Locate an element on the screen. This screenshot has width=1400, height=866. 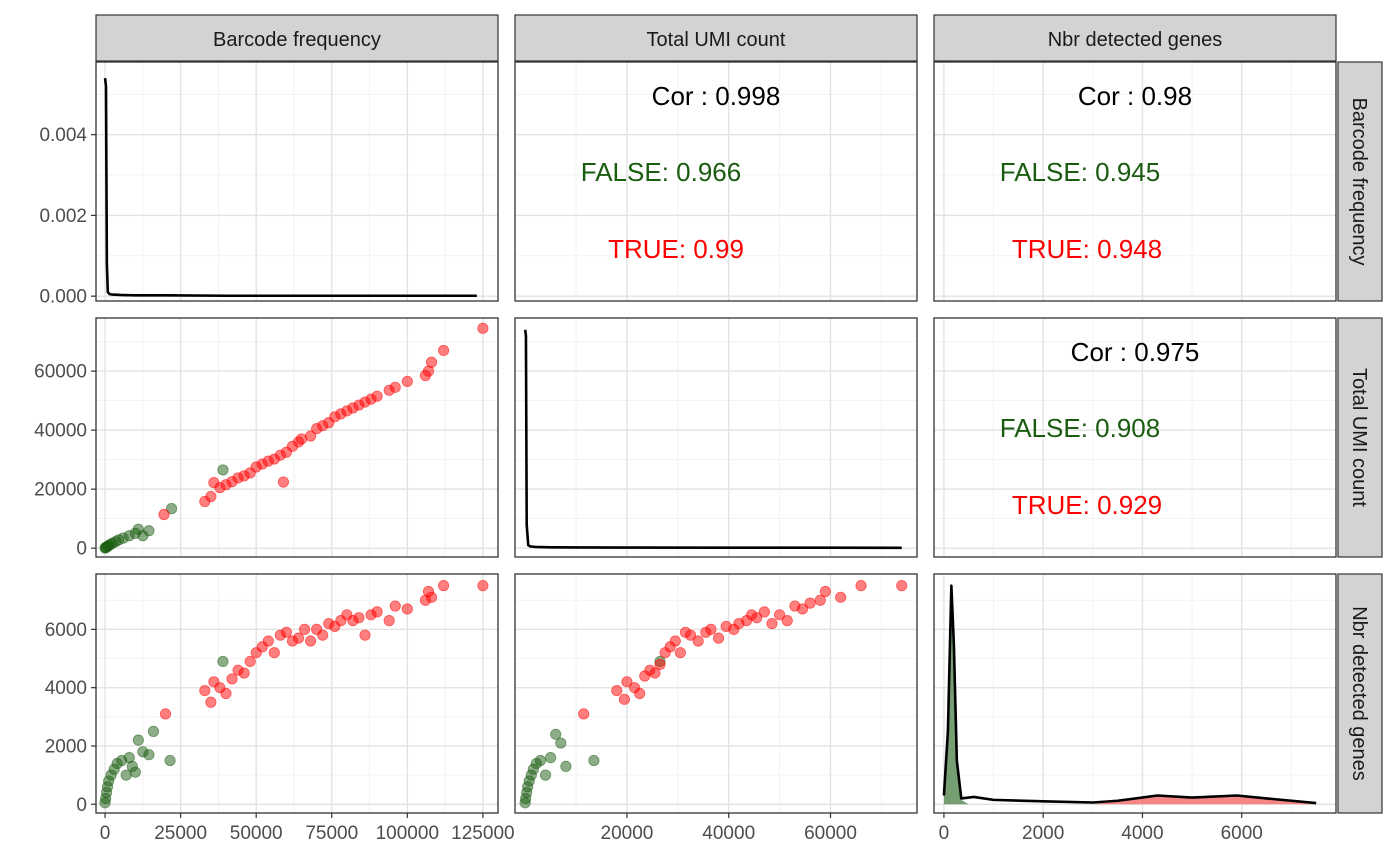
panel-r2-c2 is located at coordinates (1135, 693).